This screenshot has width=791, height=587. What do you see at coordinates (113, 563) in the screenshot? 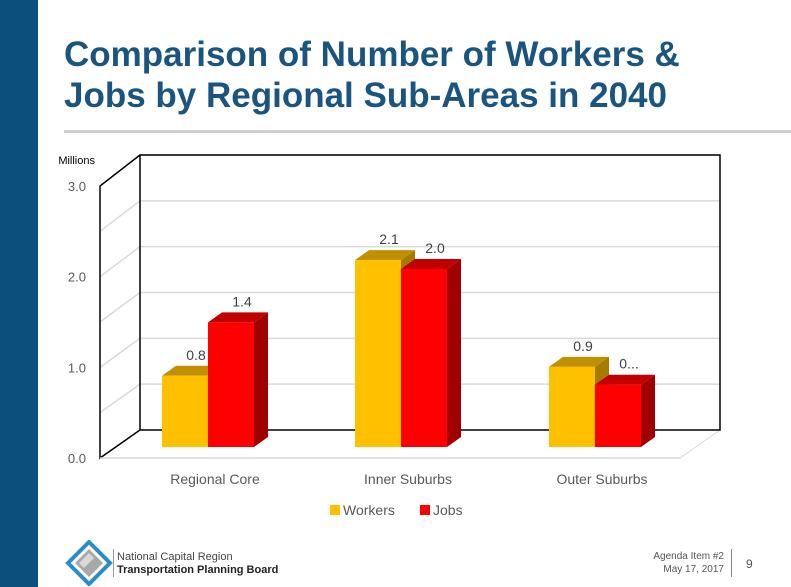
I see `footer-divider` at bounding box center [113, 563].